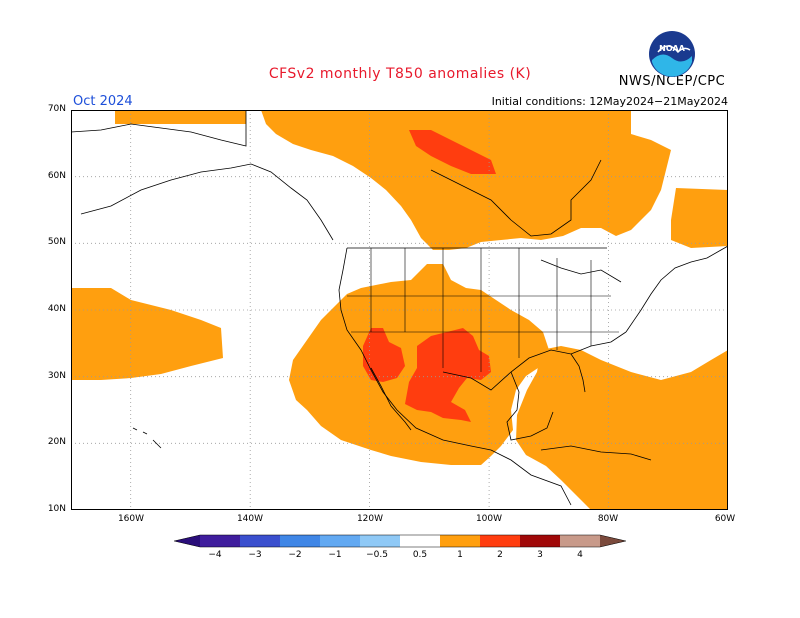  What do you see at coordinates (608, 519) in the screenshot?
I see `lon-label-80w: 80W` at bounding box center [608, 519].